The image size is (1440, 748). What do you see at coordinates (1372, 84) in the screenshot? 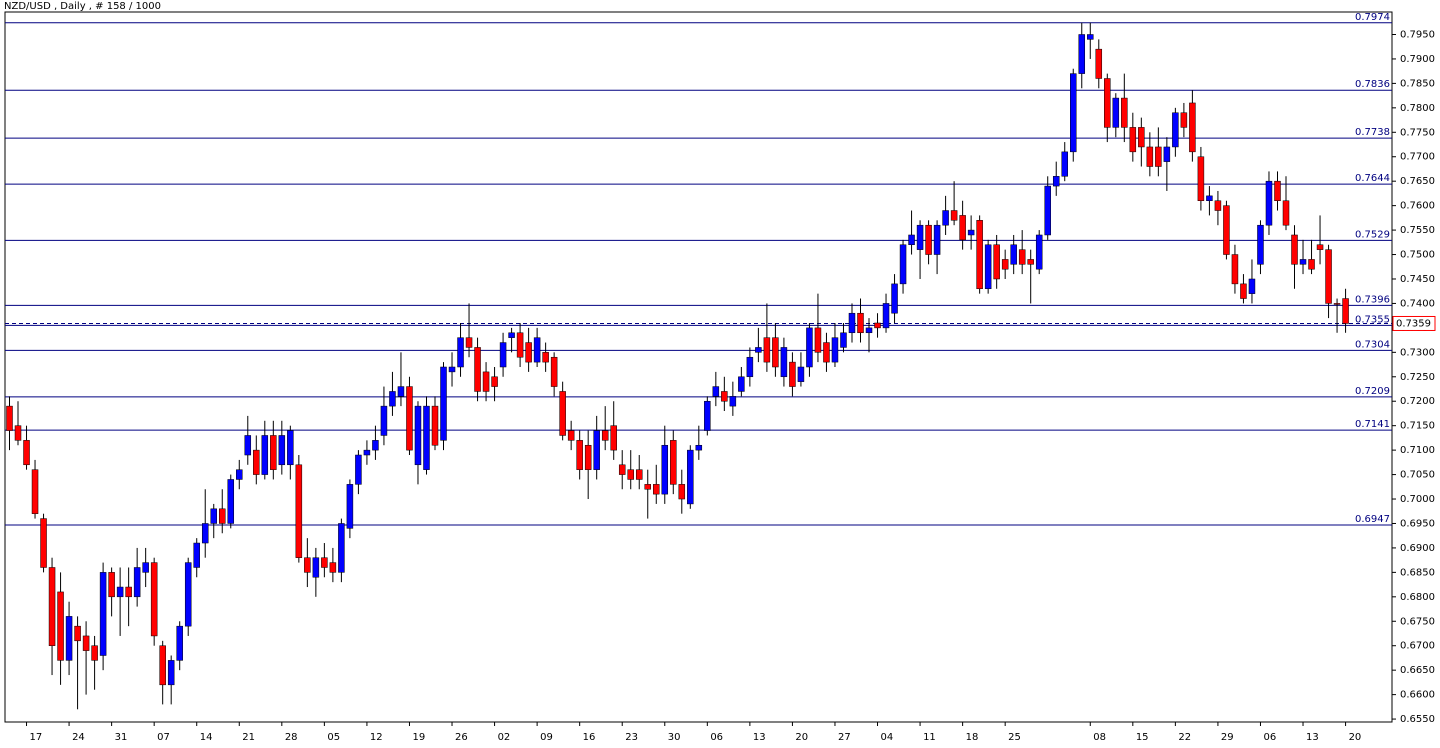
I see `level-label: 0.7836` at bounding box center [1372, 84].